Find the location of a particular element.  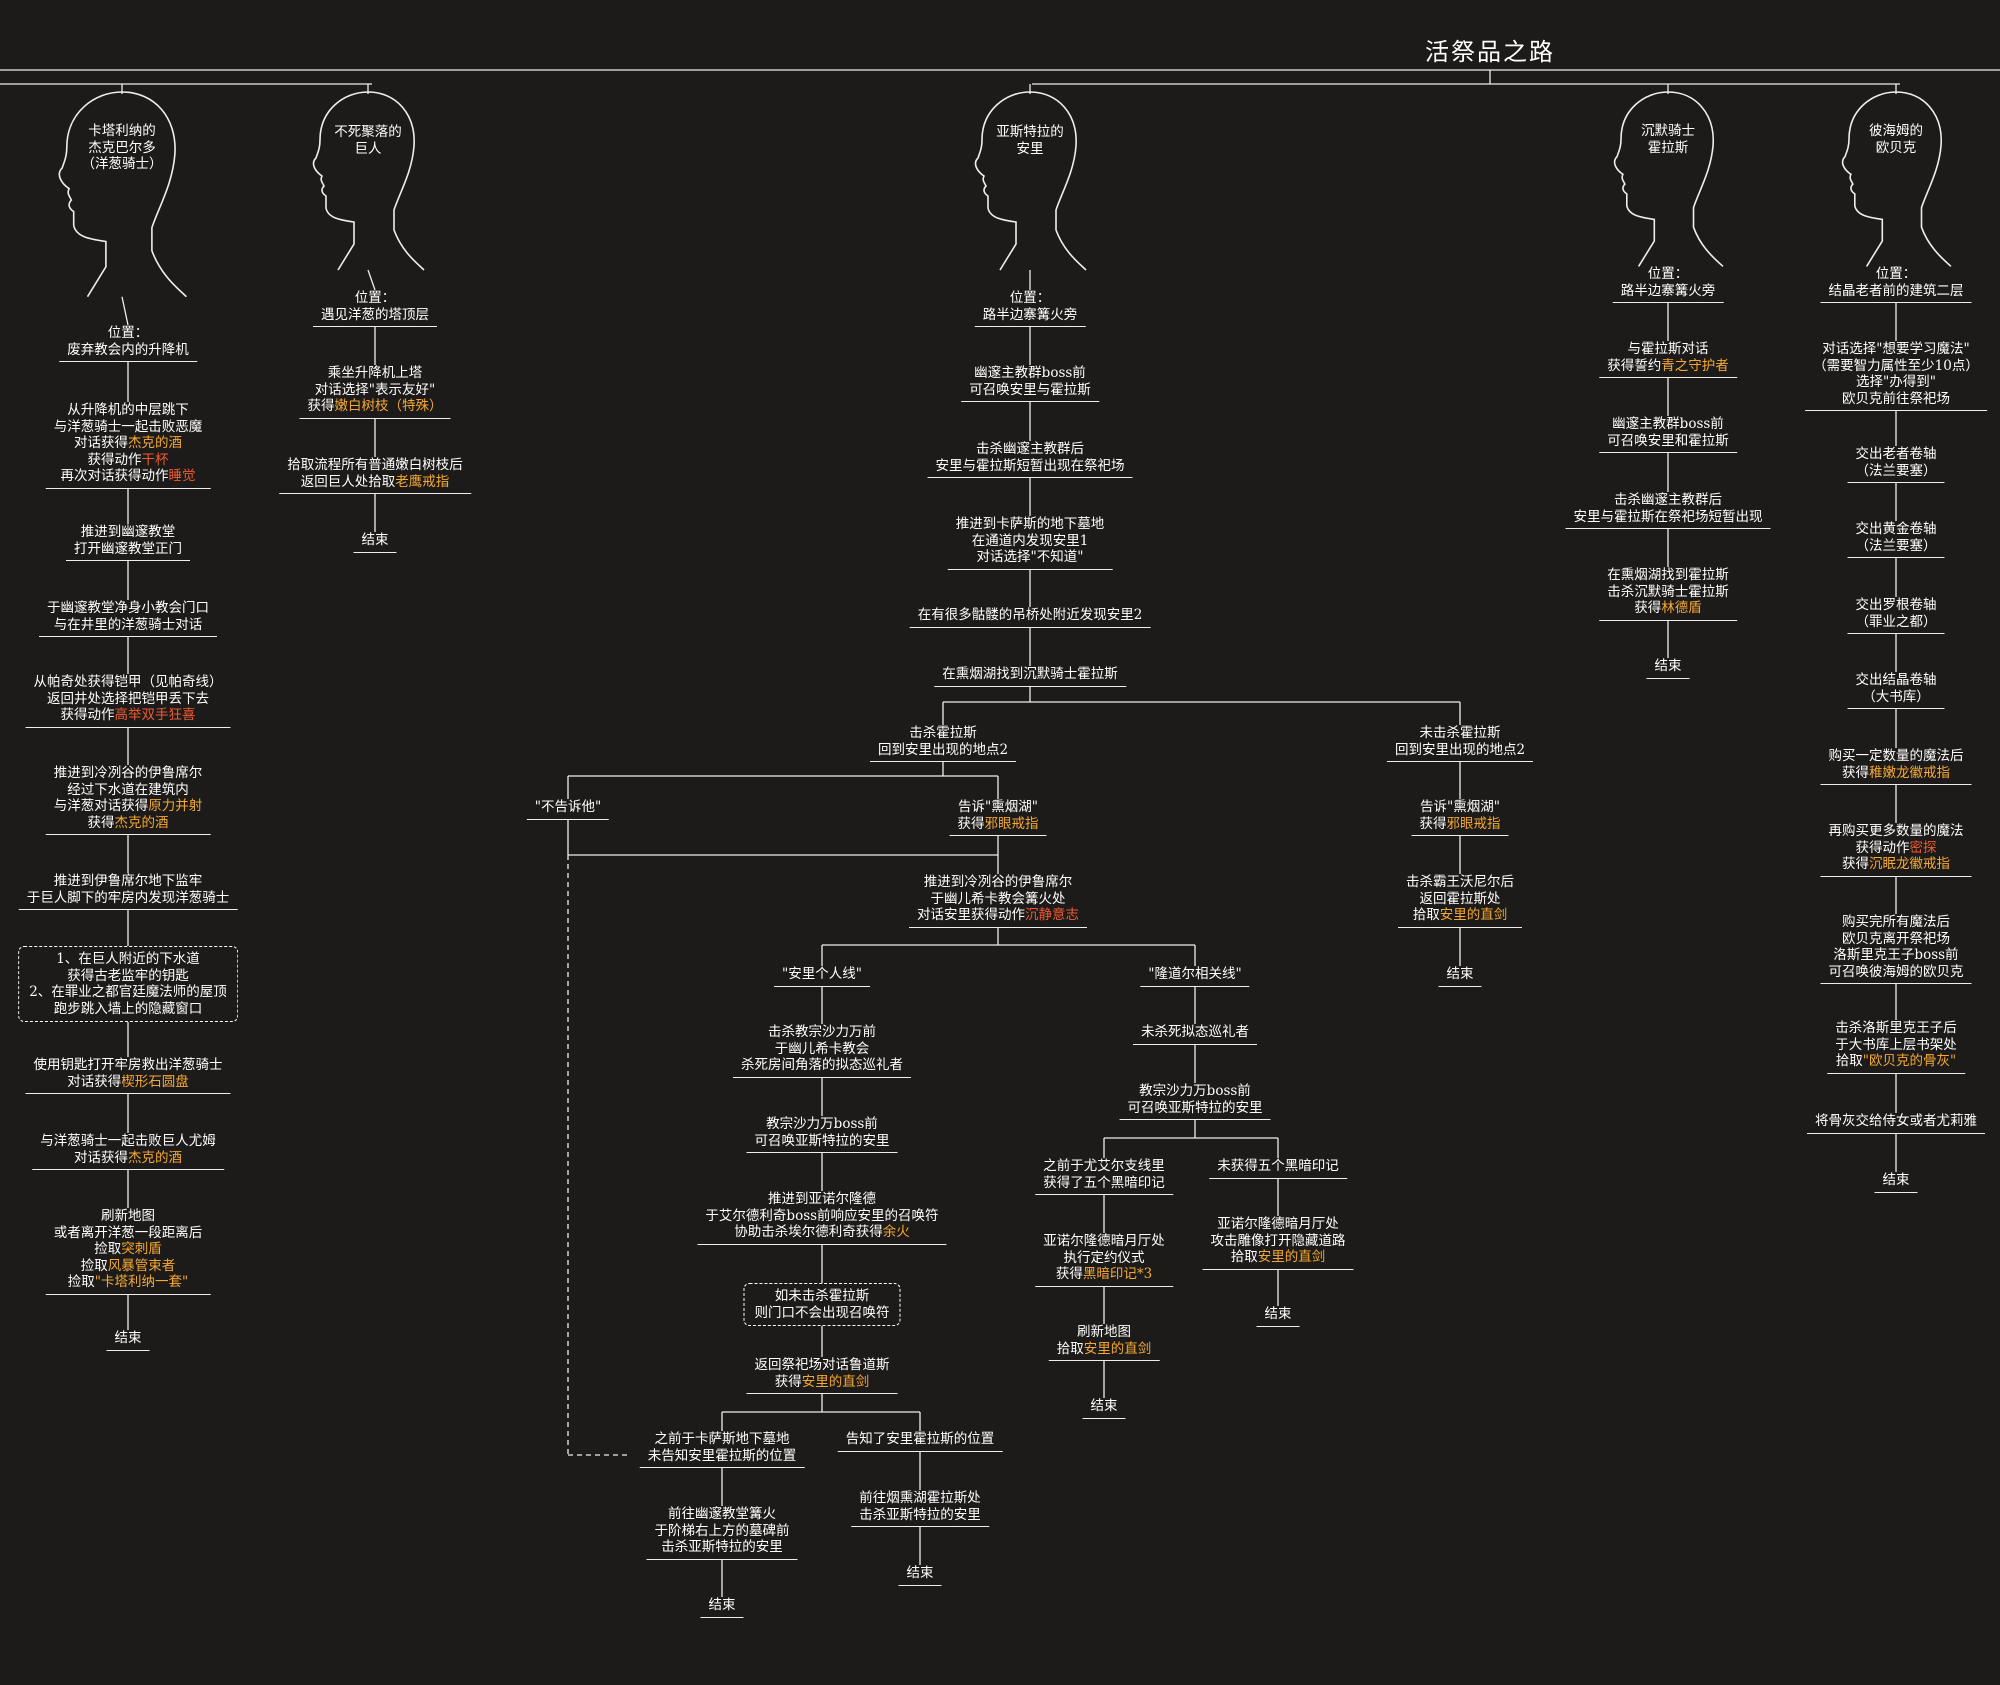

step-text: 击杀亚斯特拉的安里 is located at coordinates (722, 1547).